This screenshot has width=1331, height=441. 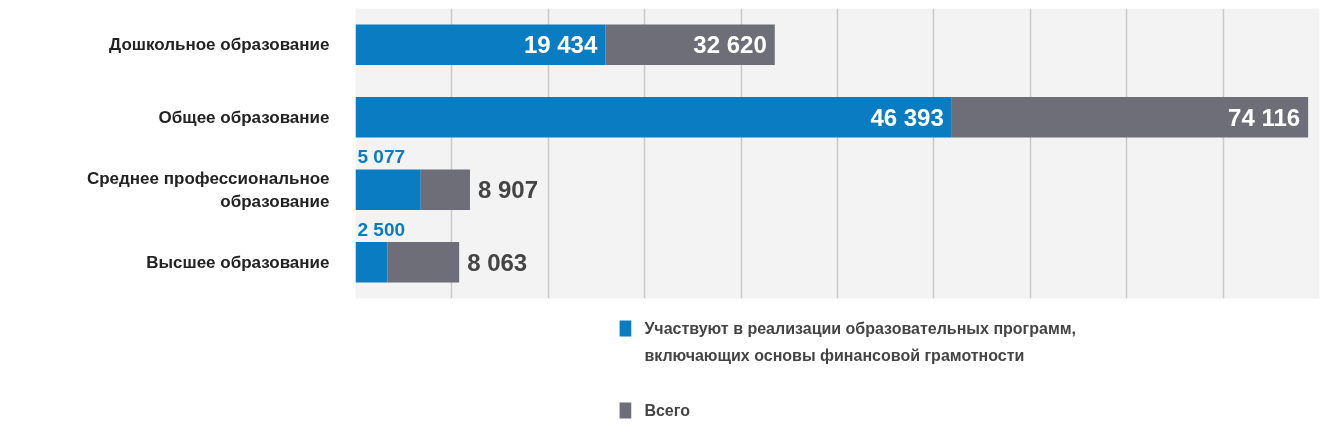 I want to click on y-tick-label: Высшее образование, so click(x=238, y=262).